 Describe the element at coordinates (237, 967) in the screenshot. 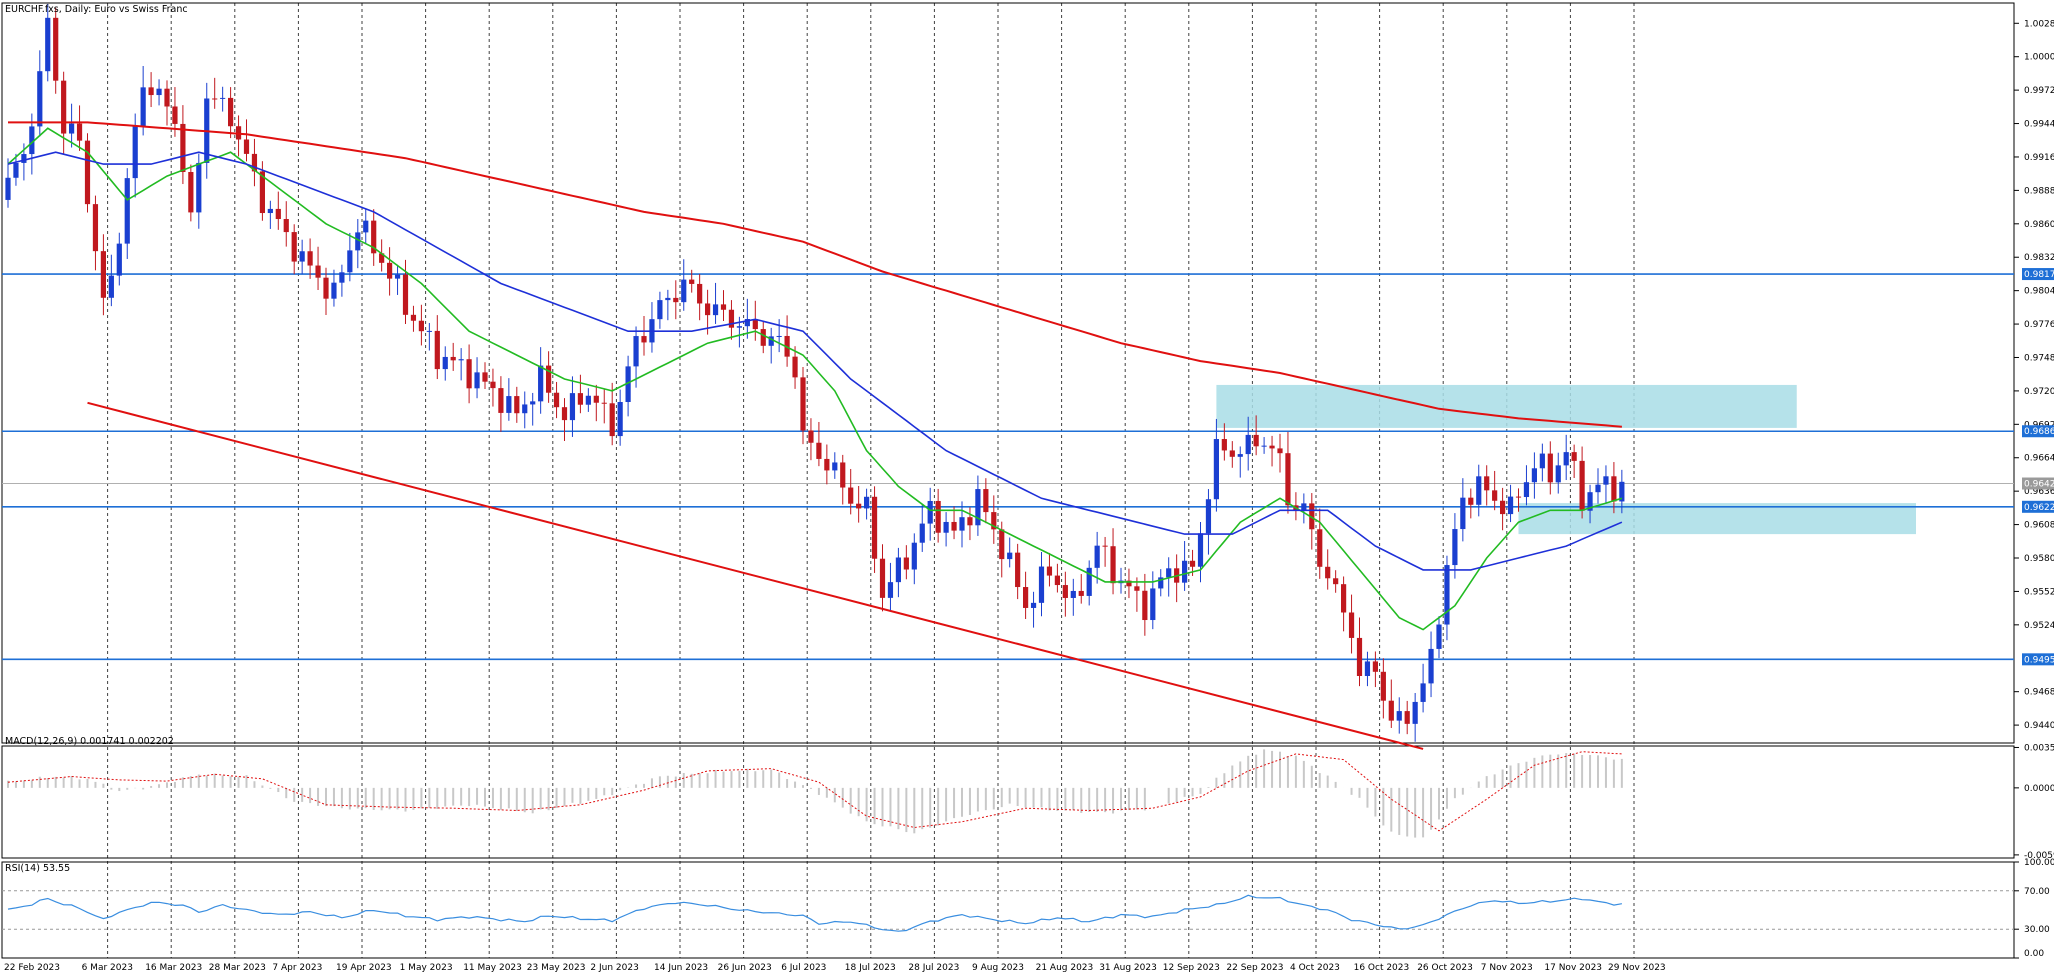

I see `x-tick-label: 28 Mar 2023` at that location.